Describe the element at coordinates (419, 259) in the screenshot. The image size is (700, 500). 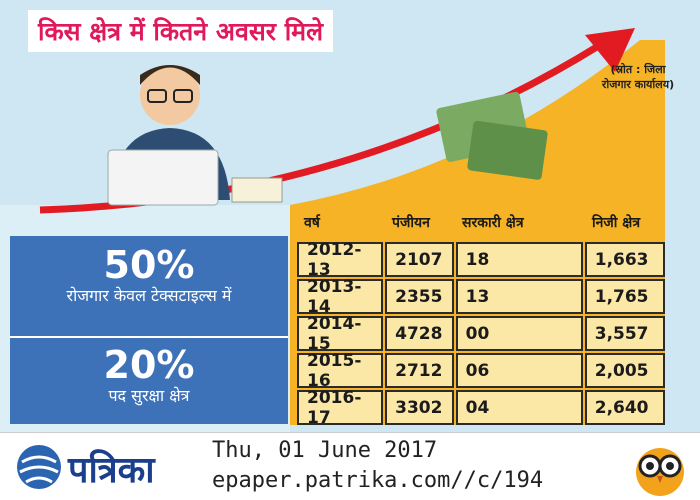
I see `table-cell: 2107` at that location.